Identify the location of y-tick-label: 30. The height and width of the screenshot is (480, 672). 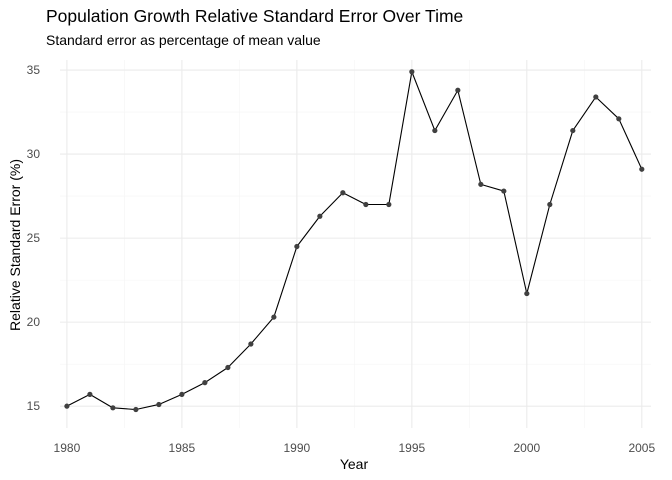
(34, 154).